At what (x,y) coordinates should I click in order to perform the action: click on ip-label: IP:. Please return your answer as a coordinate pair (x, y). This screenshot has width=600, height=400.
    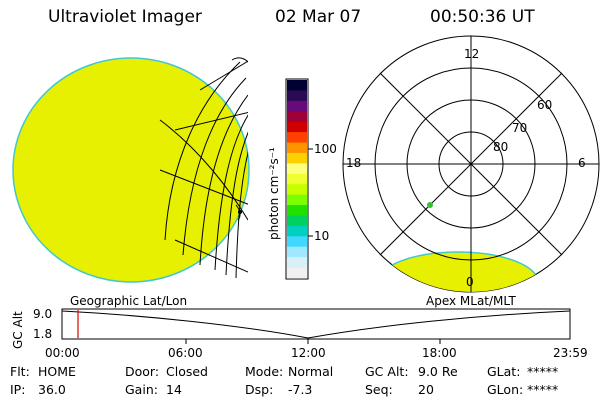
    Looking at the image, I should click on (18, 389).